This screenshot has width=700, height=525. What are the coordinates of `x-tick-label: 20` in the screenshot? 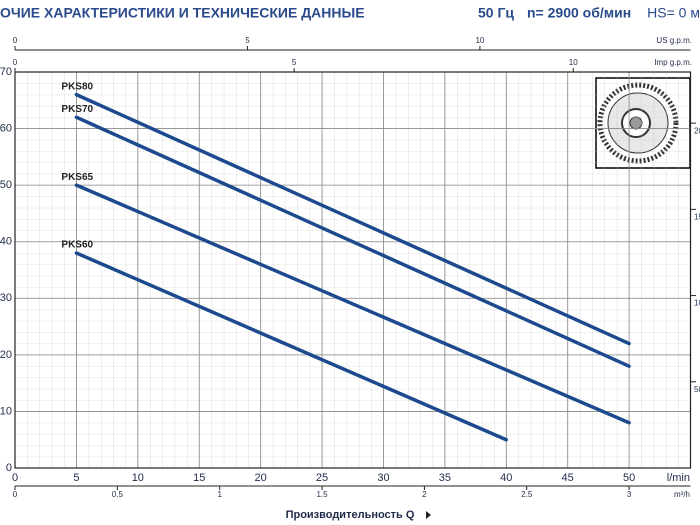 It's located at (261, 478).